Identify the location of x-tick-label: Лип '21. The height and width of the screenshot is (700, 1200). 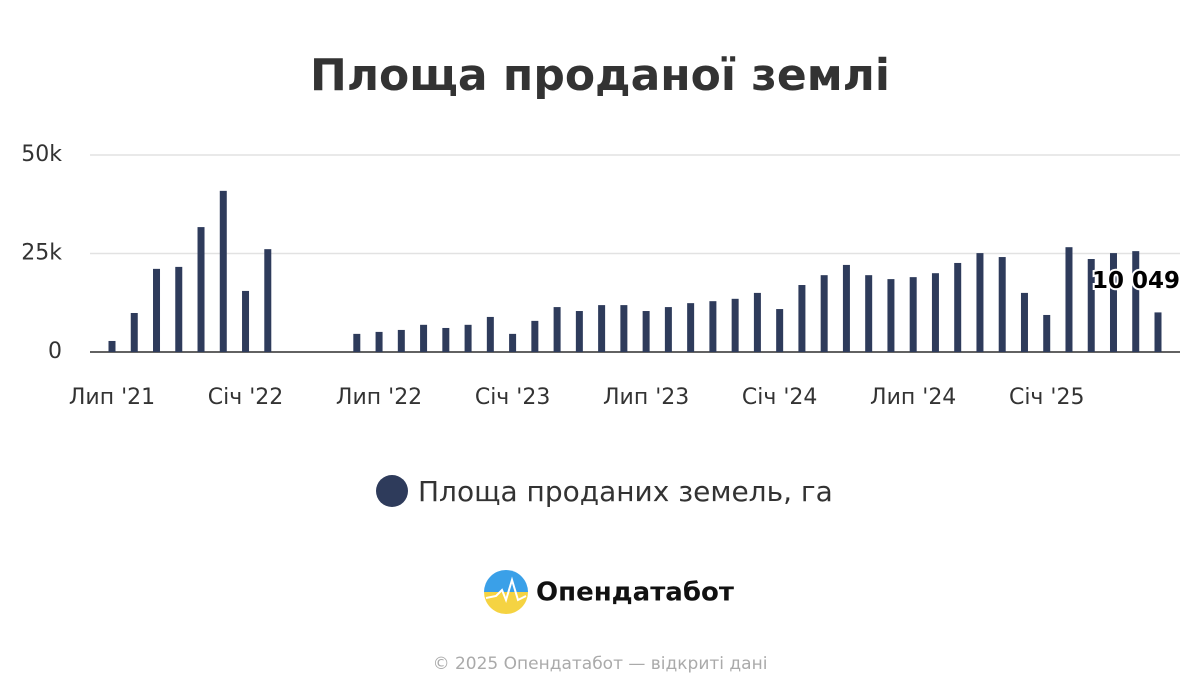
(112, 397).